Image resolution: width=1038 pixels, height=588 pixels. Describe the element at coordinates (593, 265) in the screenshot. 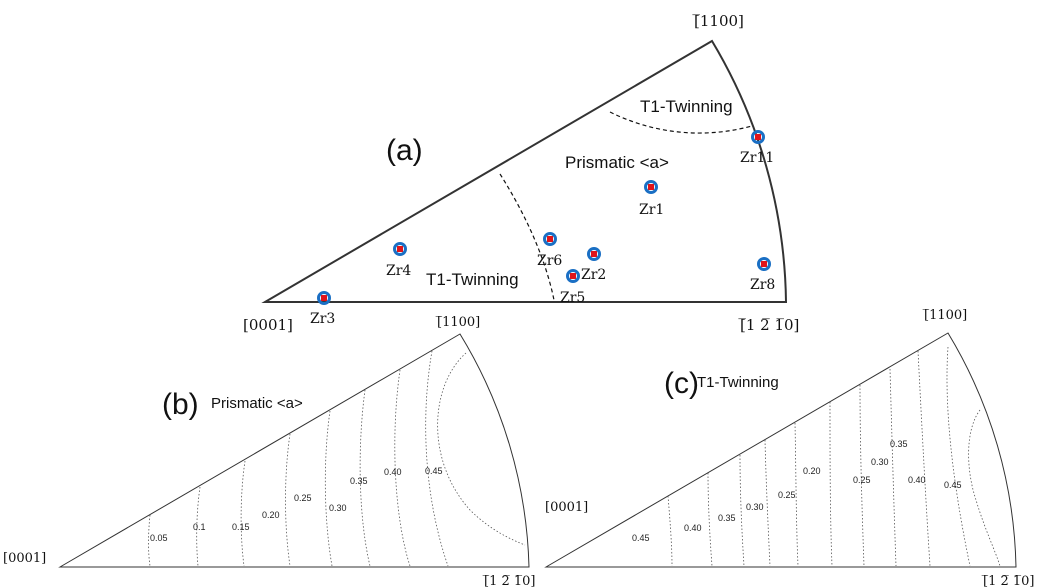

I see `sample-zr2: Zr2` at that location.